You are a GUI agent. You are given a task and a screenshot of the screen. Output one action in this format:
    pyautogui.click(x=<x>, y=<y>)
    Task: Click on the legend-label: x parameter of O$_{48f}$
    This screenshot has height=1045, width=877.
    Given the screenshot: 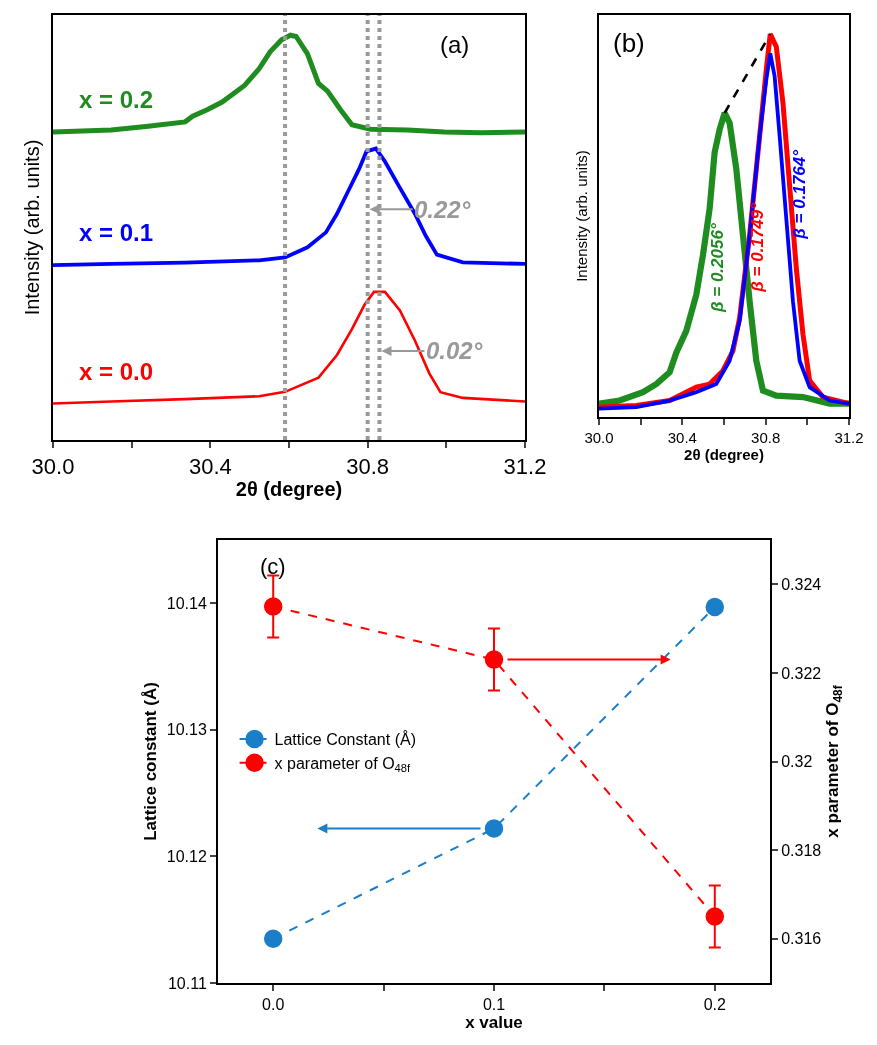 What is the action you would take?
    pyautogui.click(x=343, y=764)
    